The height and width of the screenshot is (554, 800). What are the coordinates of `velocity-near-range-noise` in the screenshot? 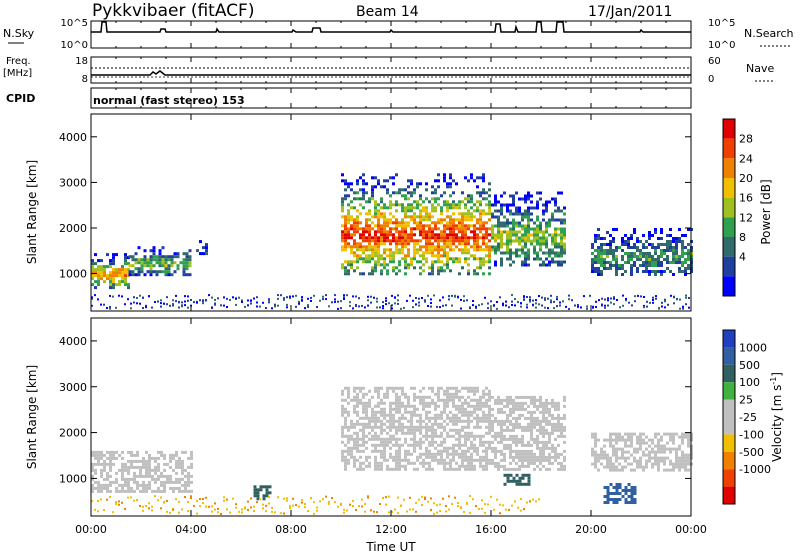 It's located at (315, 505).